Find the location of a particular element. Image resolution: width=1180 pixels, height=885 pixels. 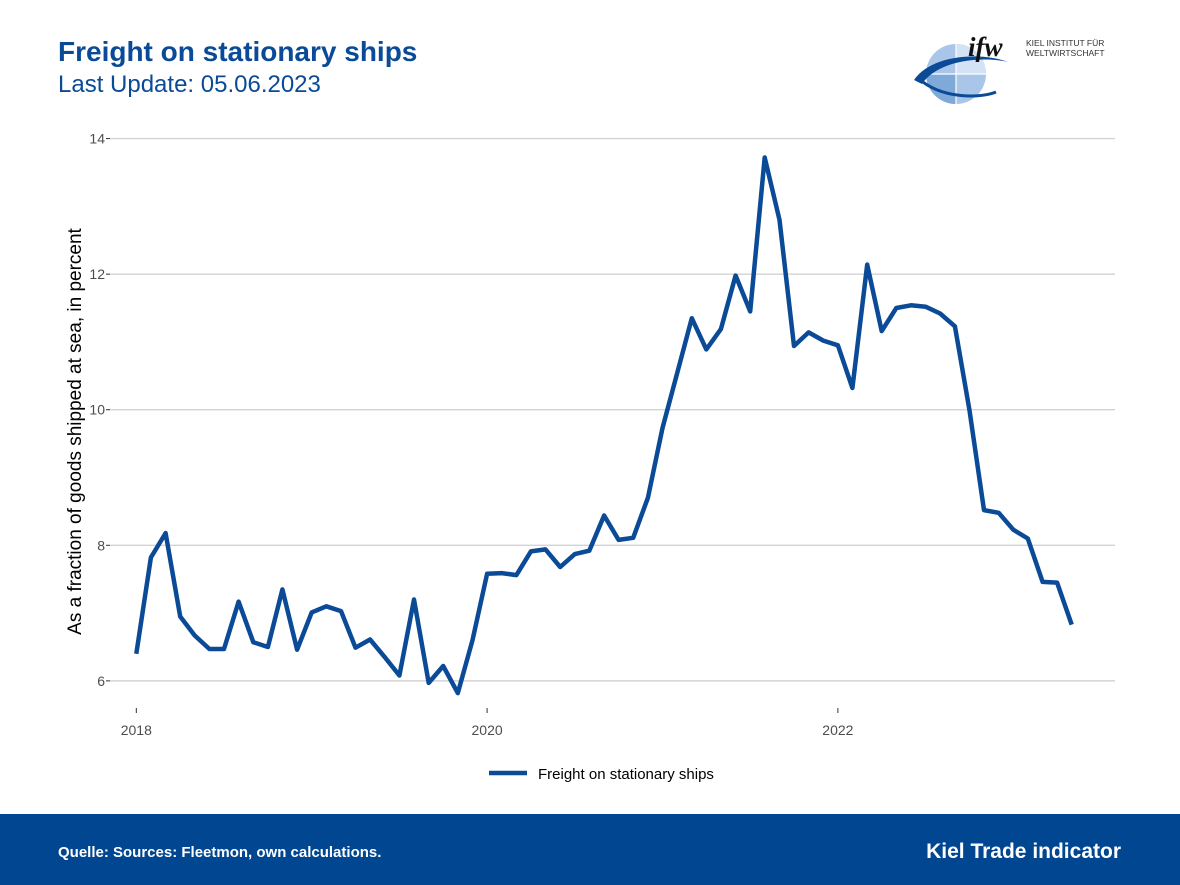

logo-wordmark: ifw is located at coordinates (985, 48).